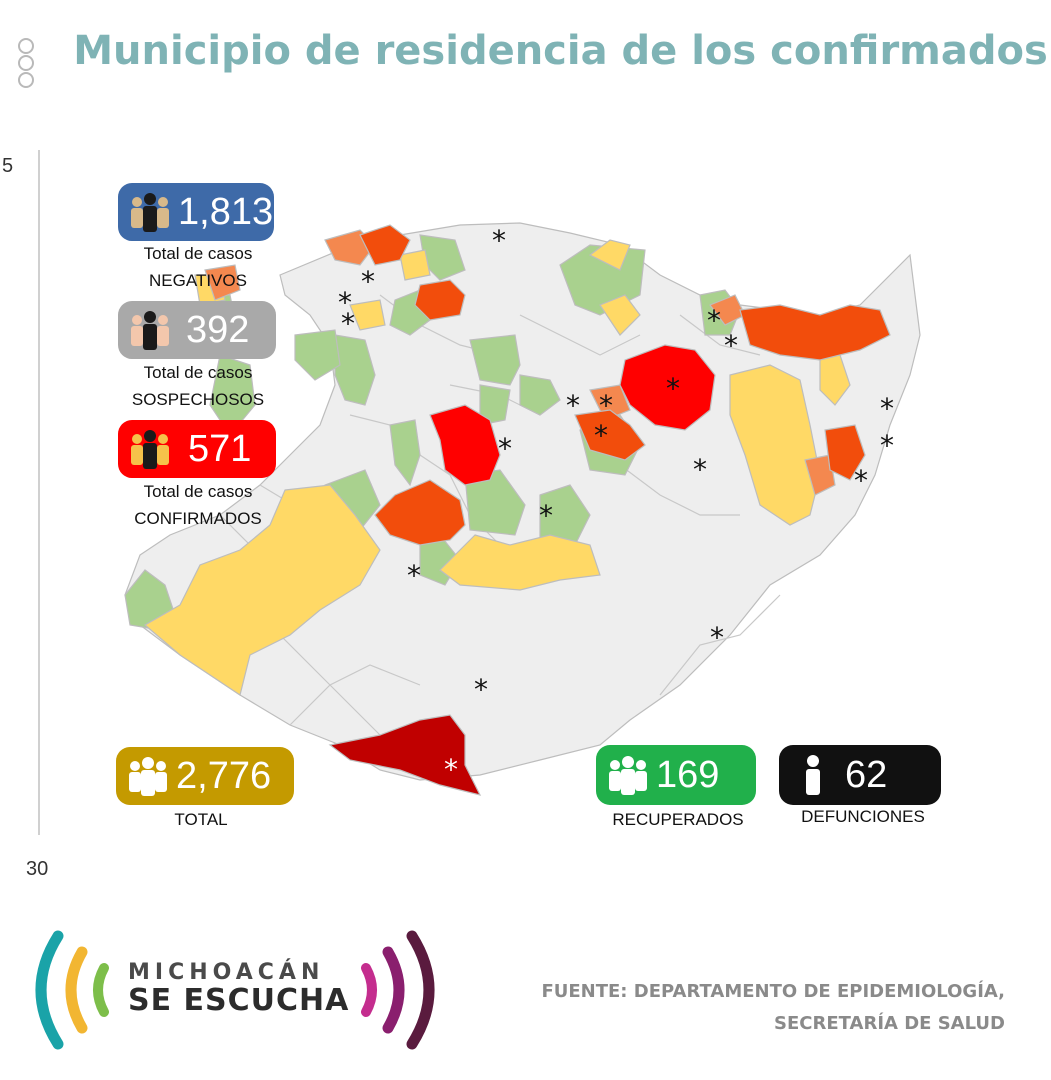  What do you see at coordinates (866, 775) in the screenshot?
I see `defunciones-value: 62` at bounding box center [866, 775].